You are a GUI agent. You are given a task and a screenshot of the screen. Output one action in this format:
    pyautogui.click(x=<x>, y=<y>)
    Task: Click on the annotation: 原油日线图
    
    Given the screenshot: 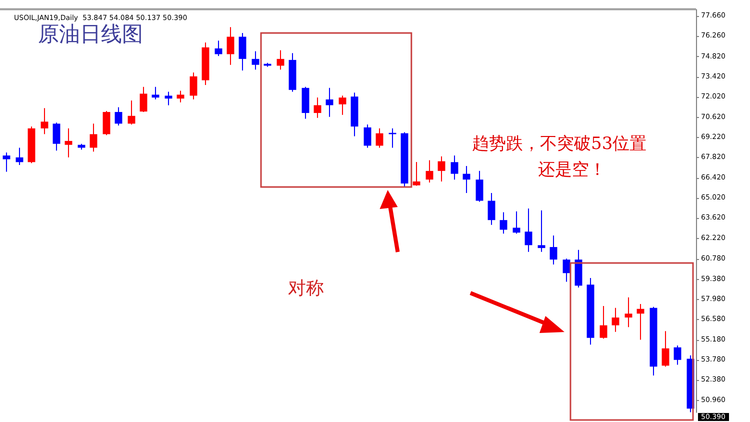 What is the action you would take?
    pyautogui.click(x=90, y=35)
    